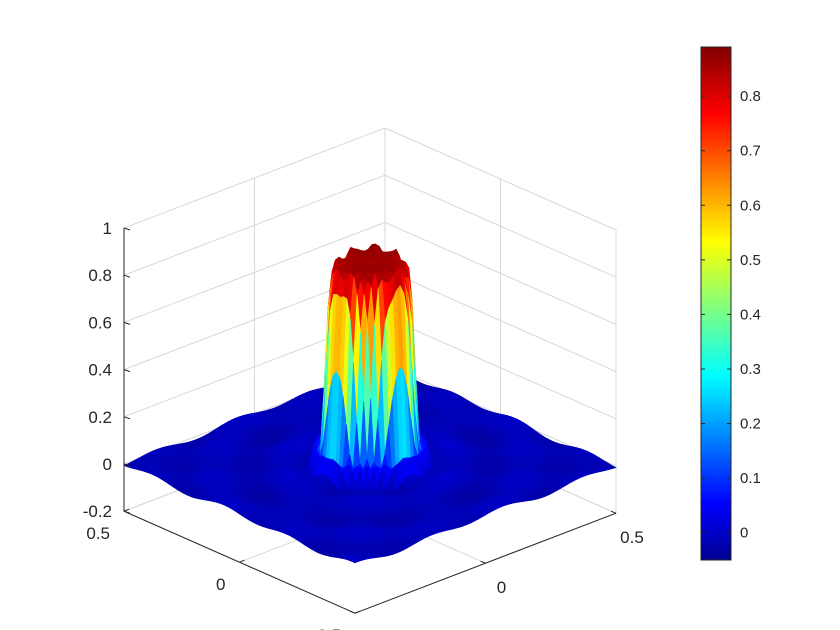 This screenshot has width=840, height=630. I want to click on z-tick-label: 0.8, so click(100, 275).